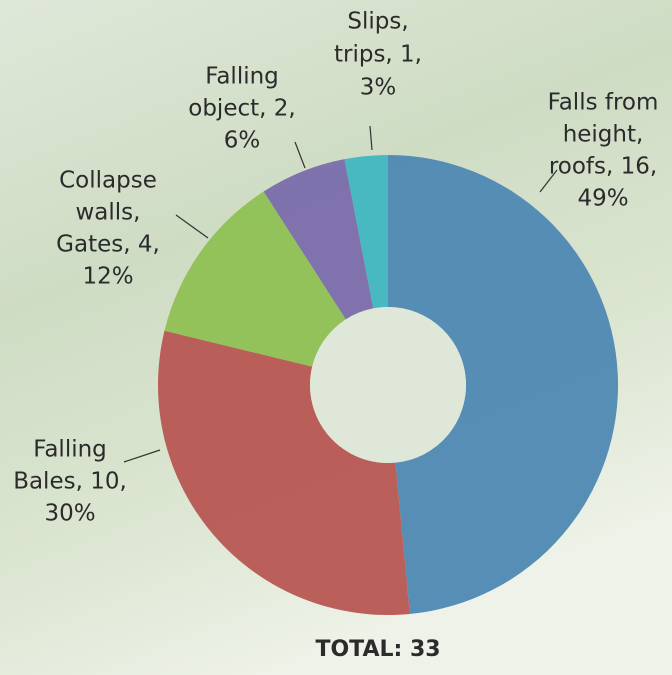 The height and width of the screenshot is (675, 672). Describe the element at coordinates (377, 649) in the screenshot. I see `total-label: TOTAL: 33` at that location.